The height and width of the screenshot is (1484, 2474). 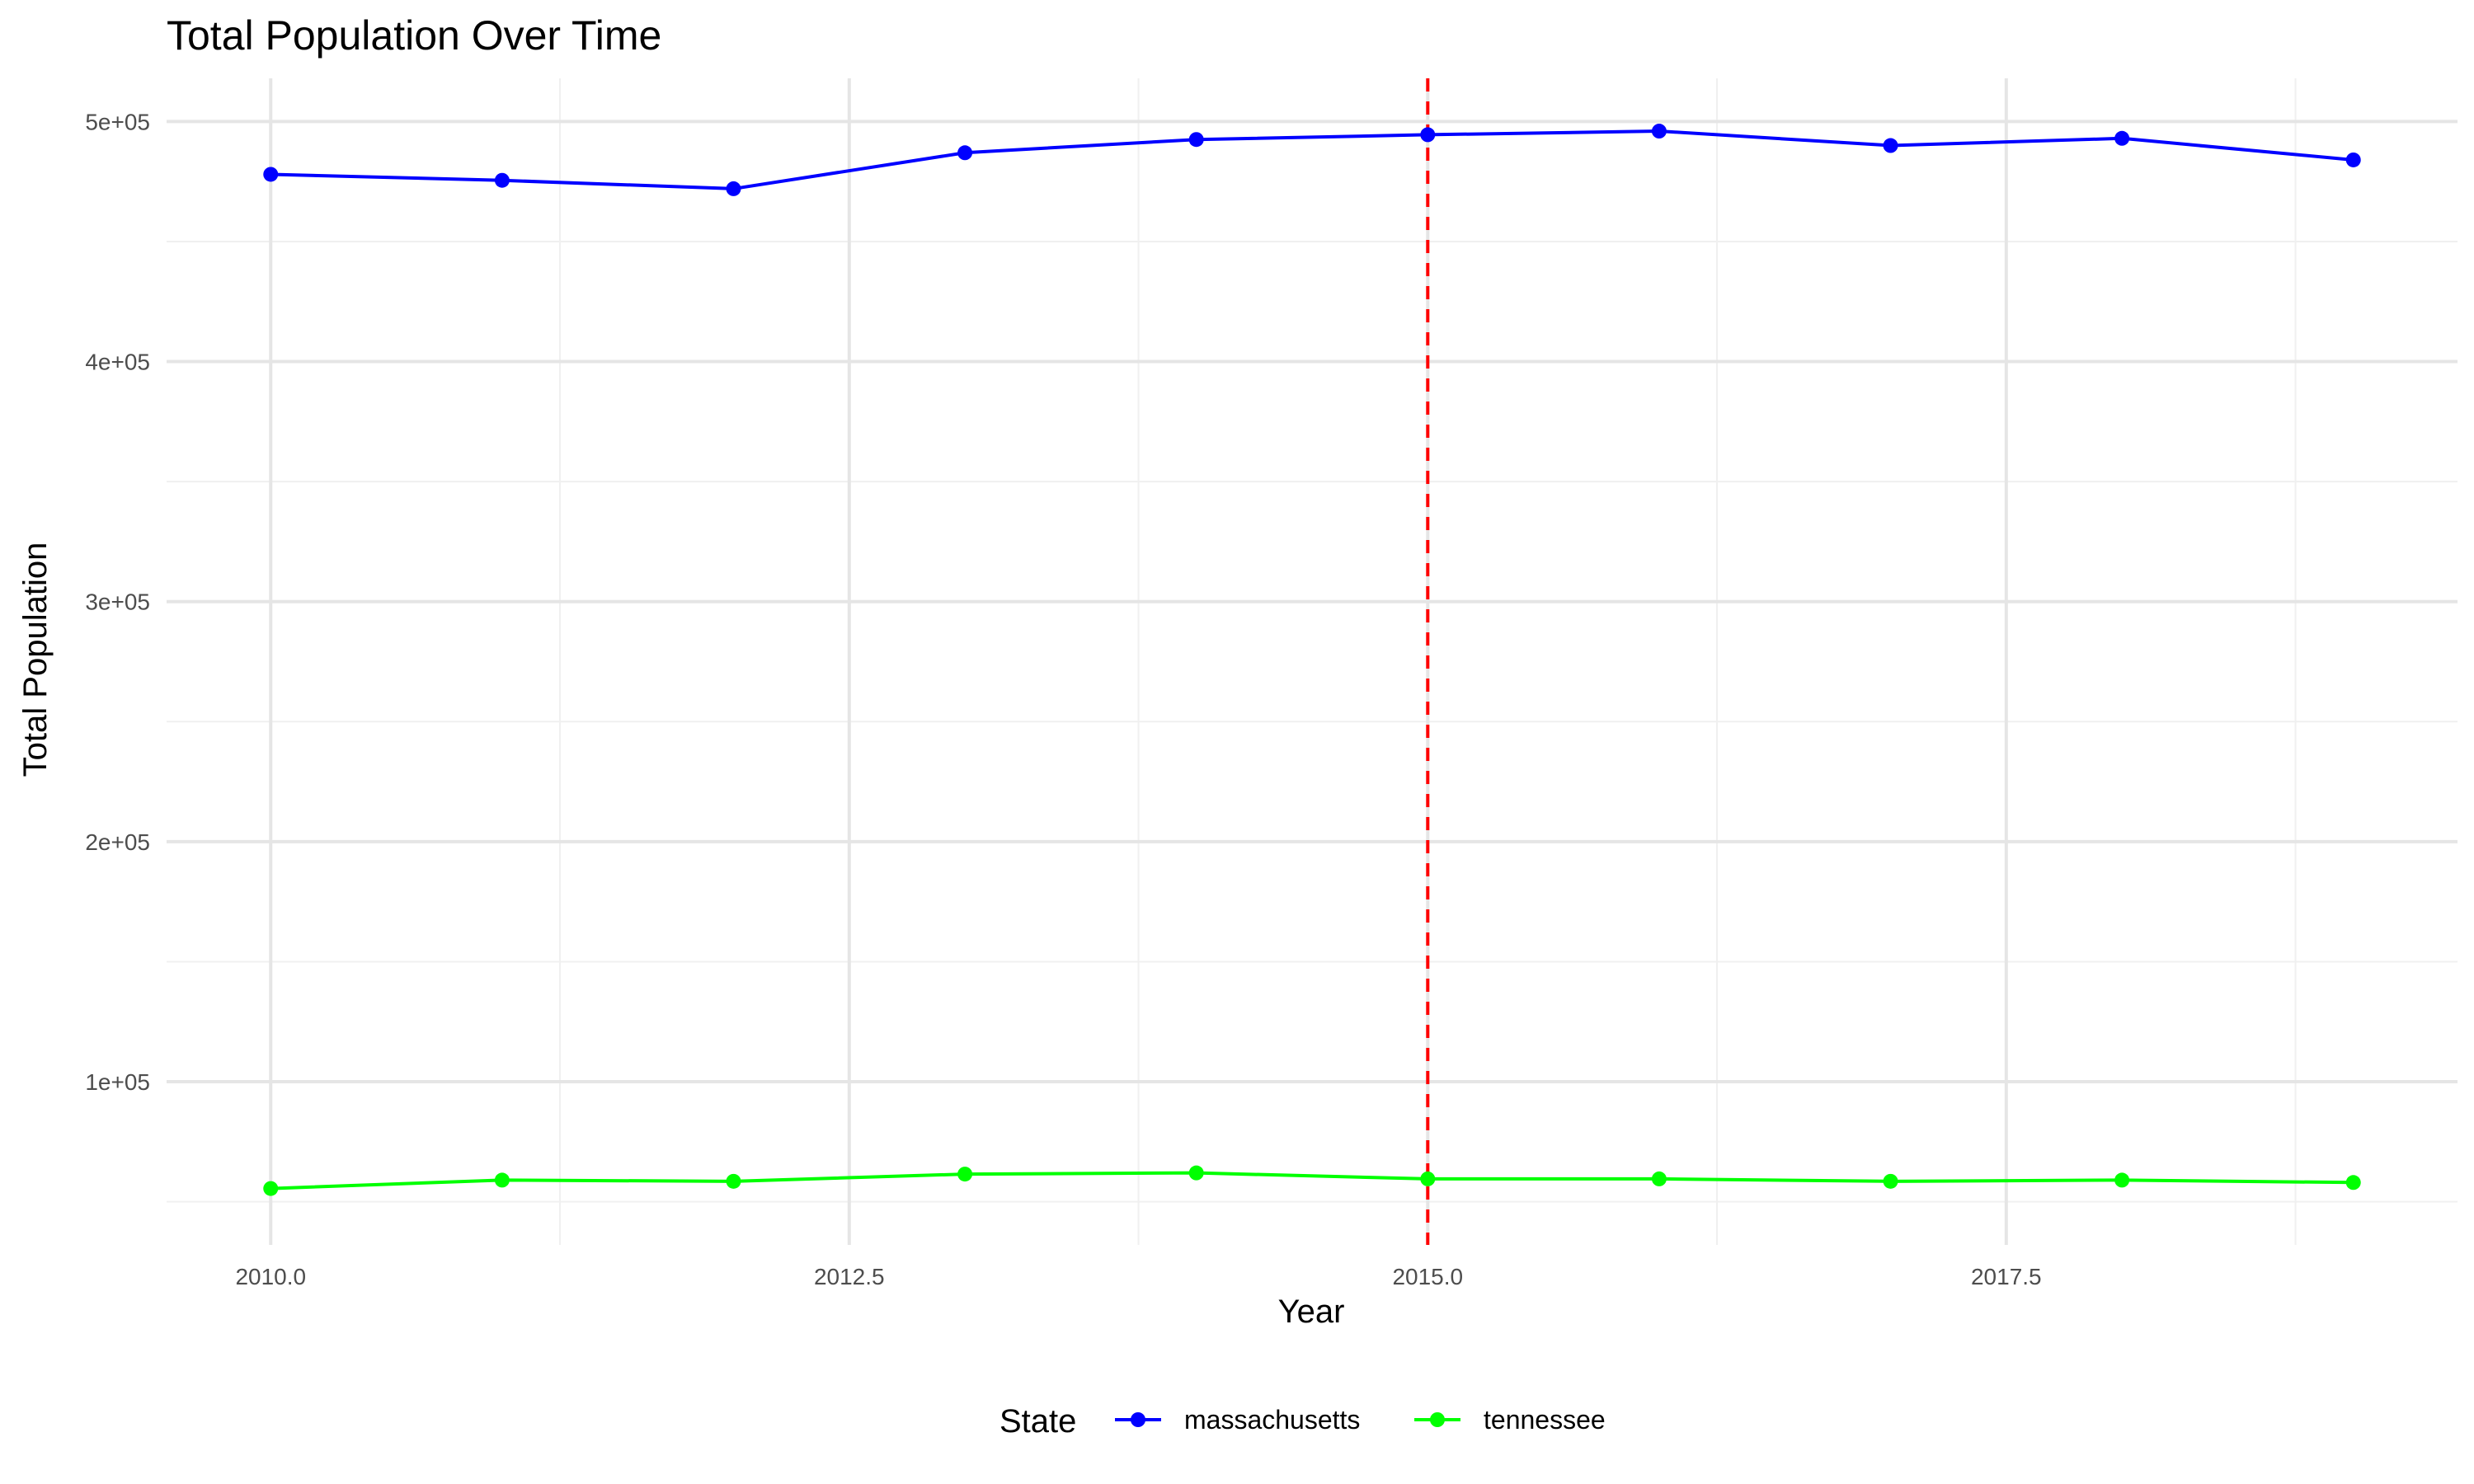 I want to click on series-line-tennessee, so click(x=1312, y=1180).